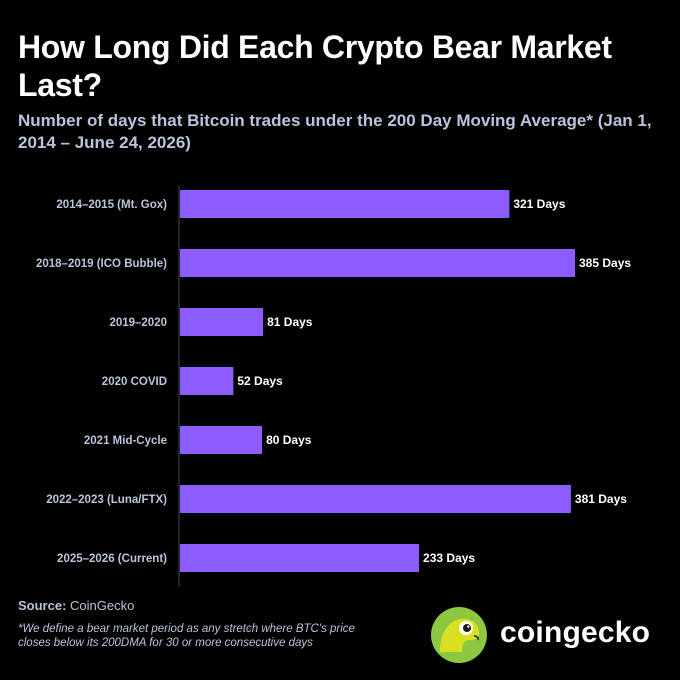 The height and width of the screenshot is (680, 680). I want to click on value-label: 381 Days, so click(601, 499).